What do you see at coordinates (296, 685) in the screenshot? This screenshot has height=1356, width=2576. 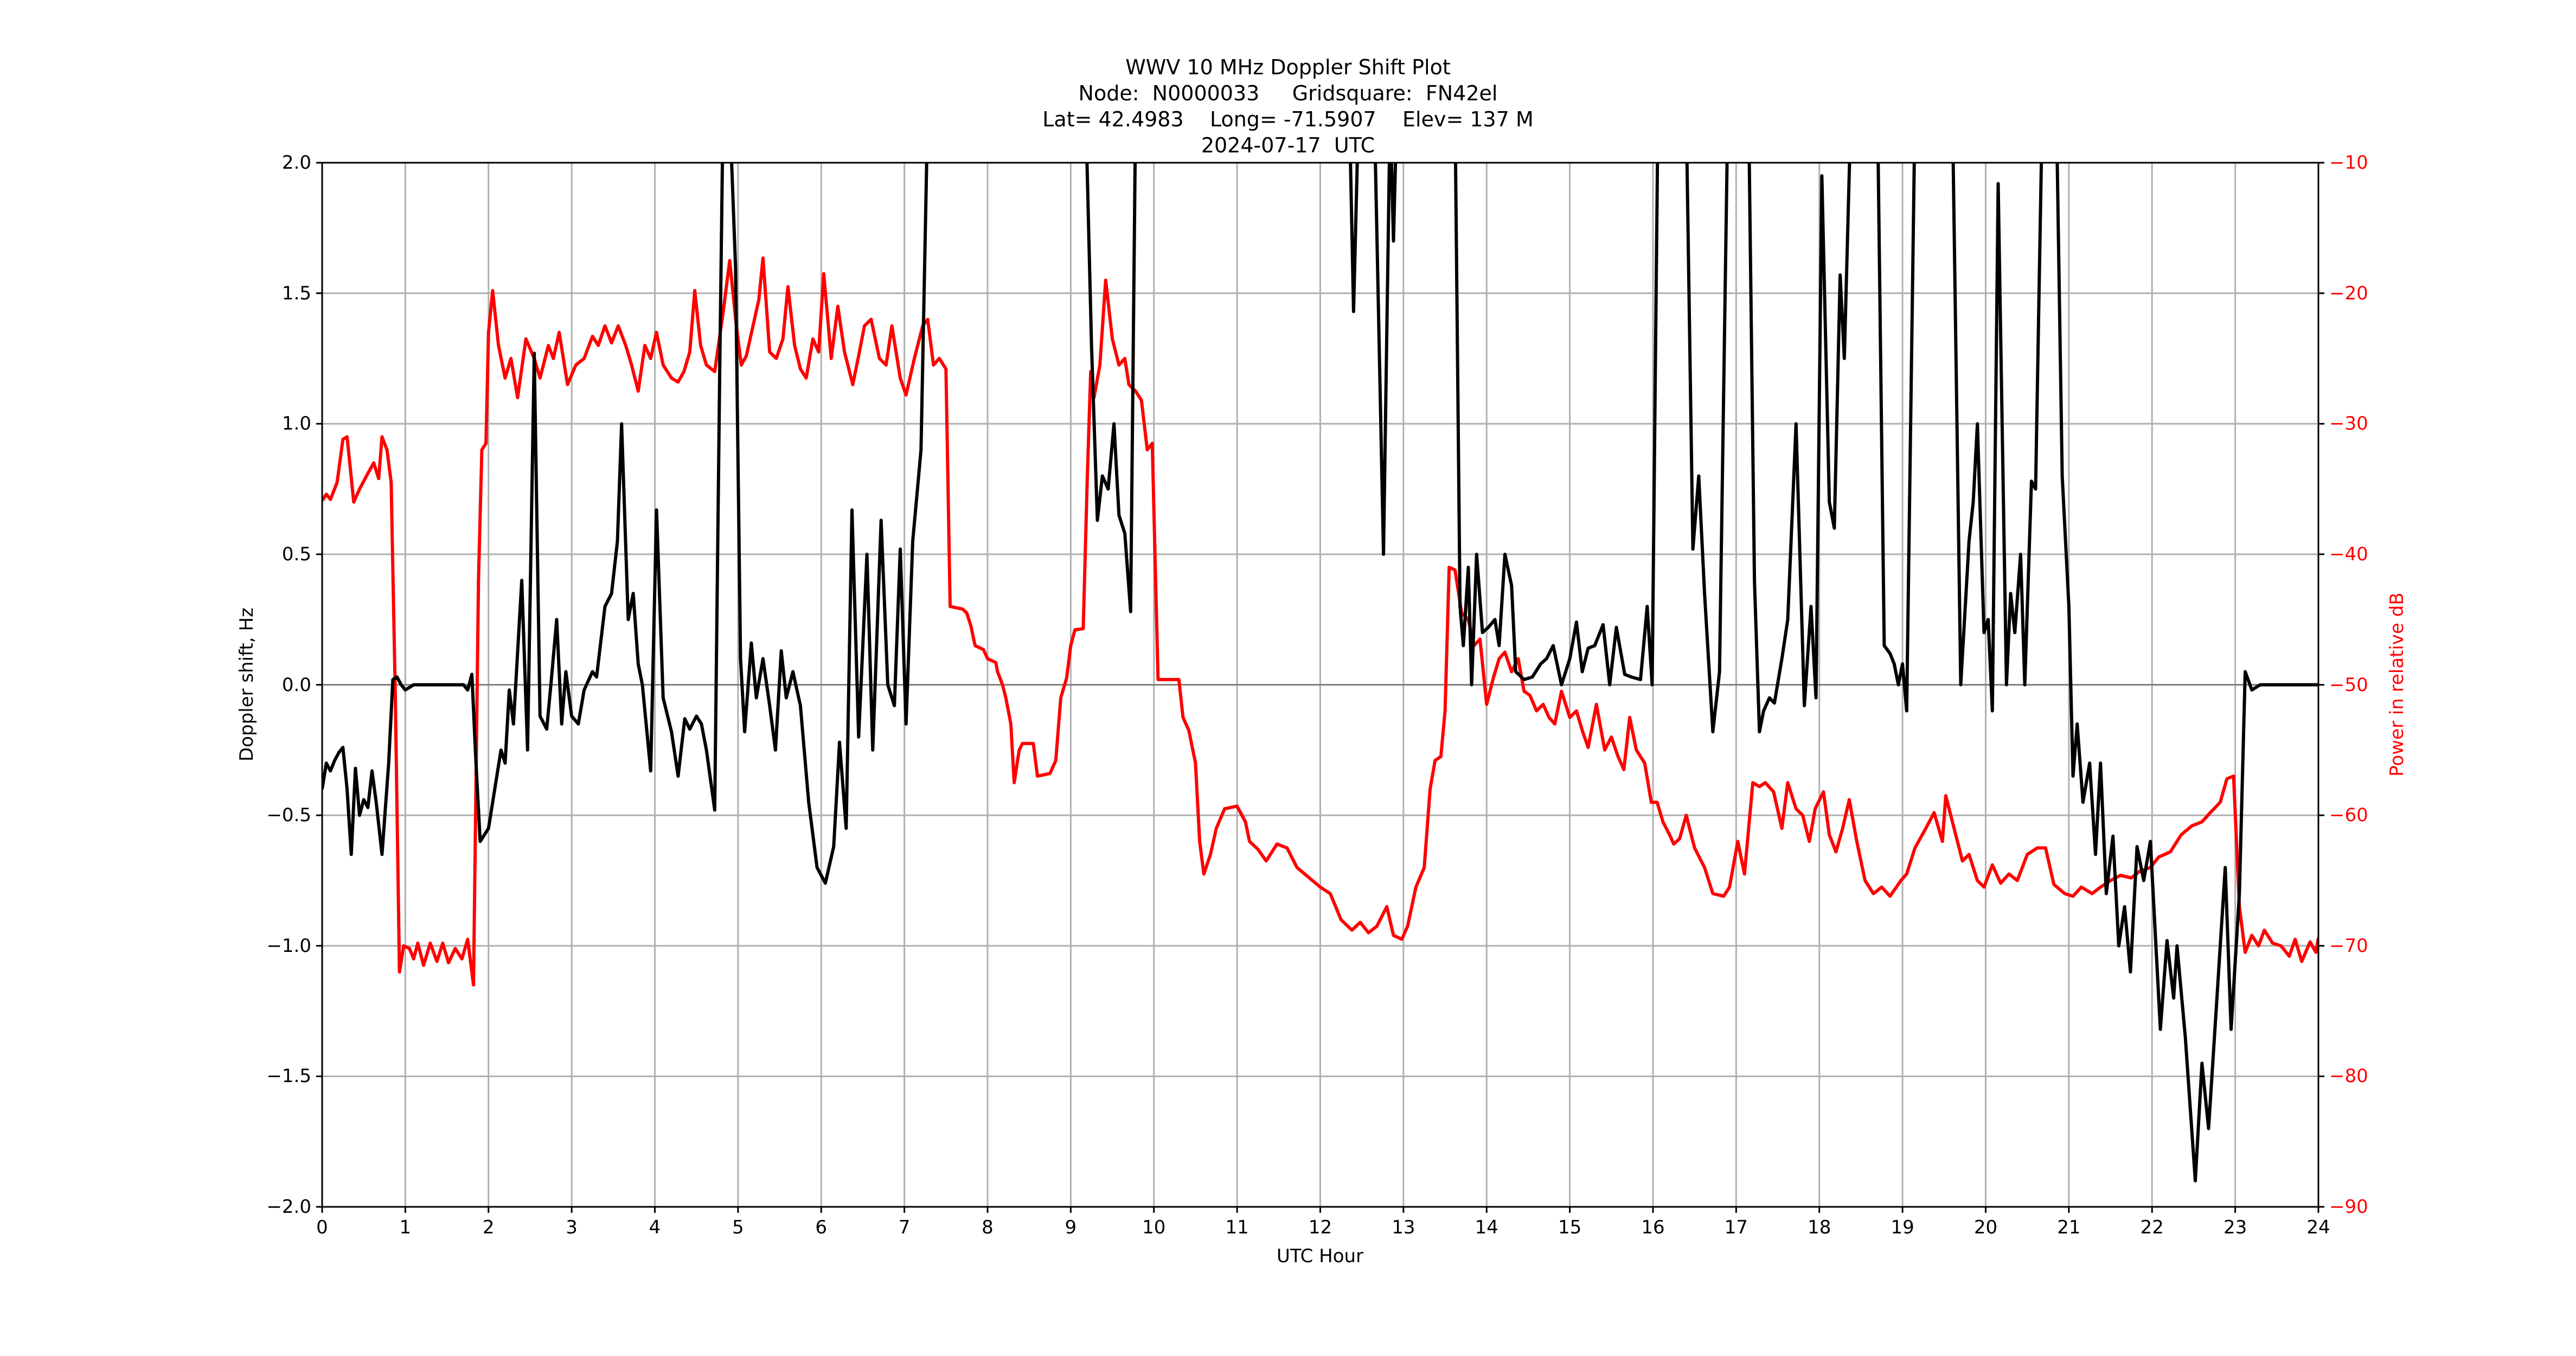 I see `left-y-tick-label: 0.0` at bounding box center [296, 685].